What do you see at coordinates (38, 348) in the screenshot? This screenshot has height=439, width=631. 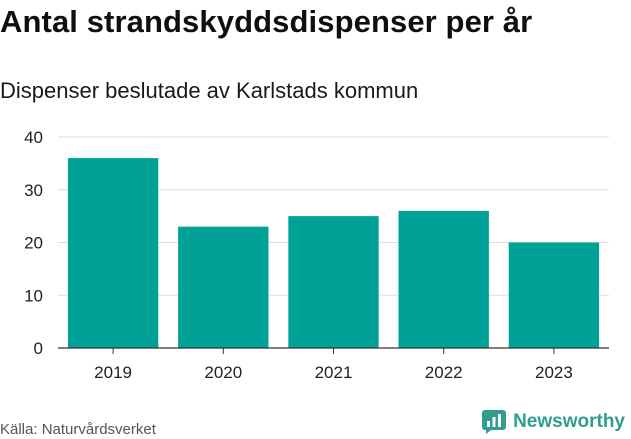 I see `y-tick-label: 0` at bounding box center [38, 348].